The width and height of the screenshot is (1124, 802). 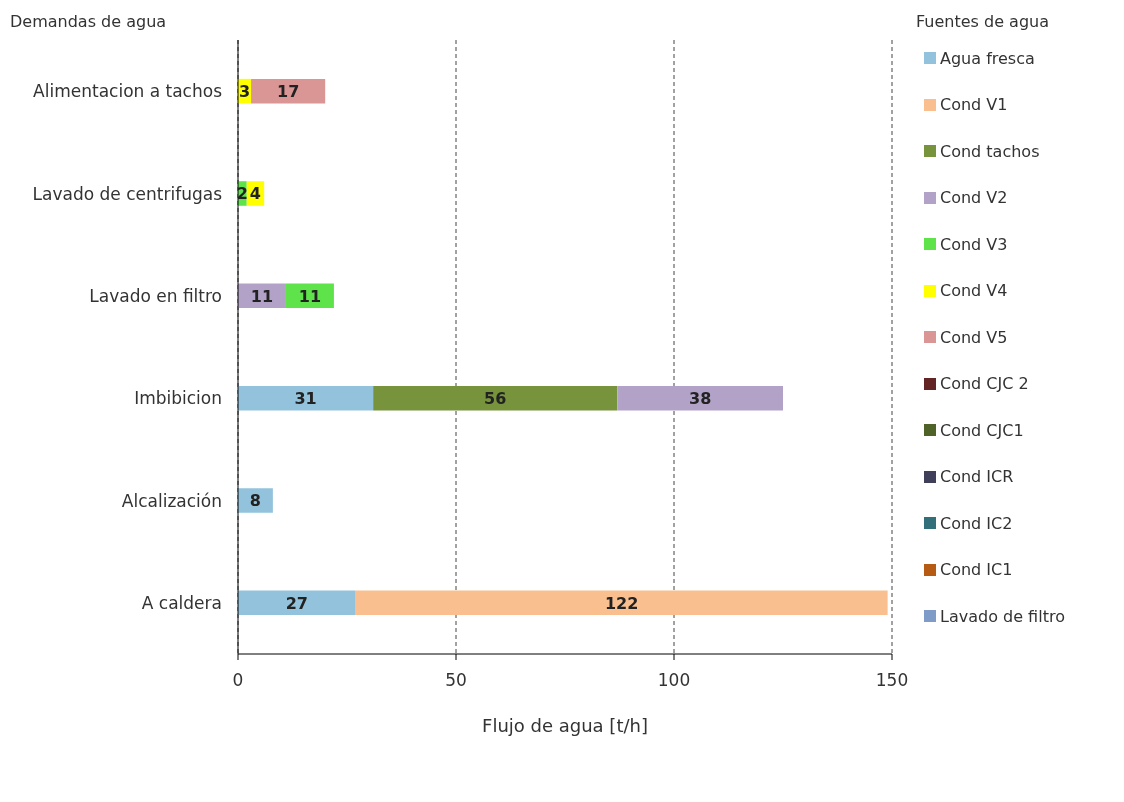 I want to click on legend-label: Agua fresca, so click(x=987, y=58).